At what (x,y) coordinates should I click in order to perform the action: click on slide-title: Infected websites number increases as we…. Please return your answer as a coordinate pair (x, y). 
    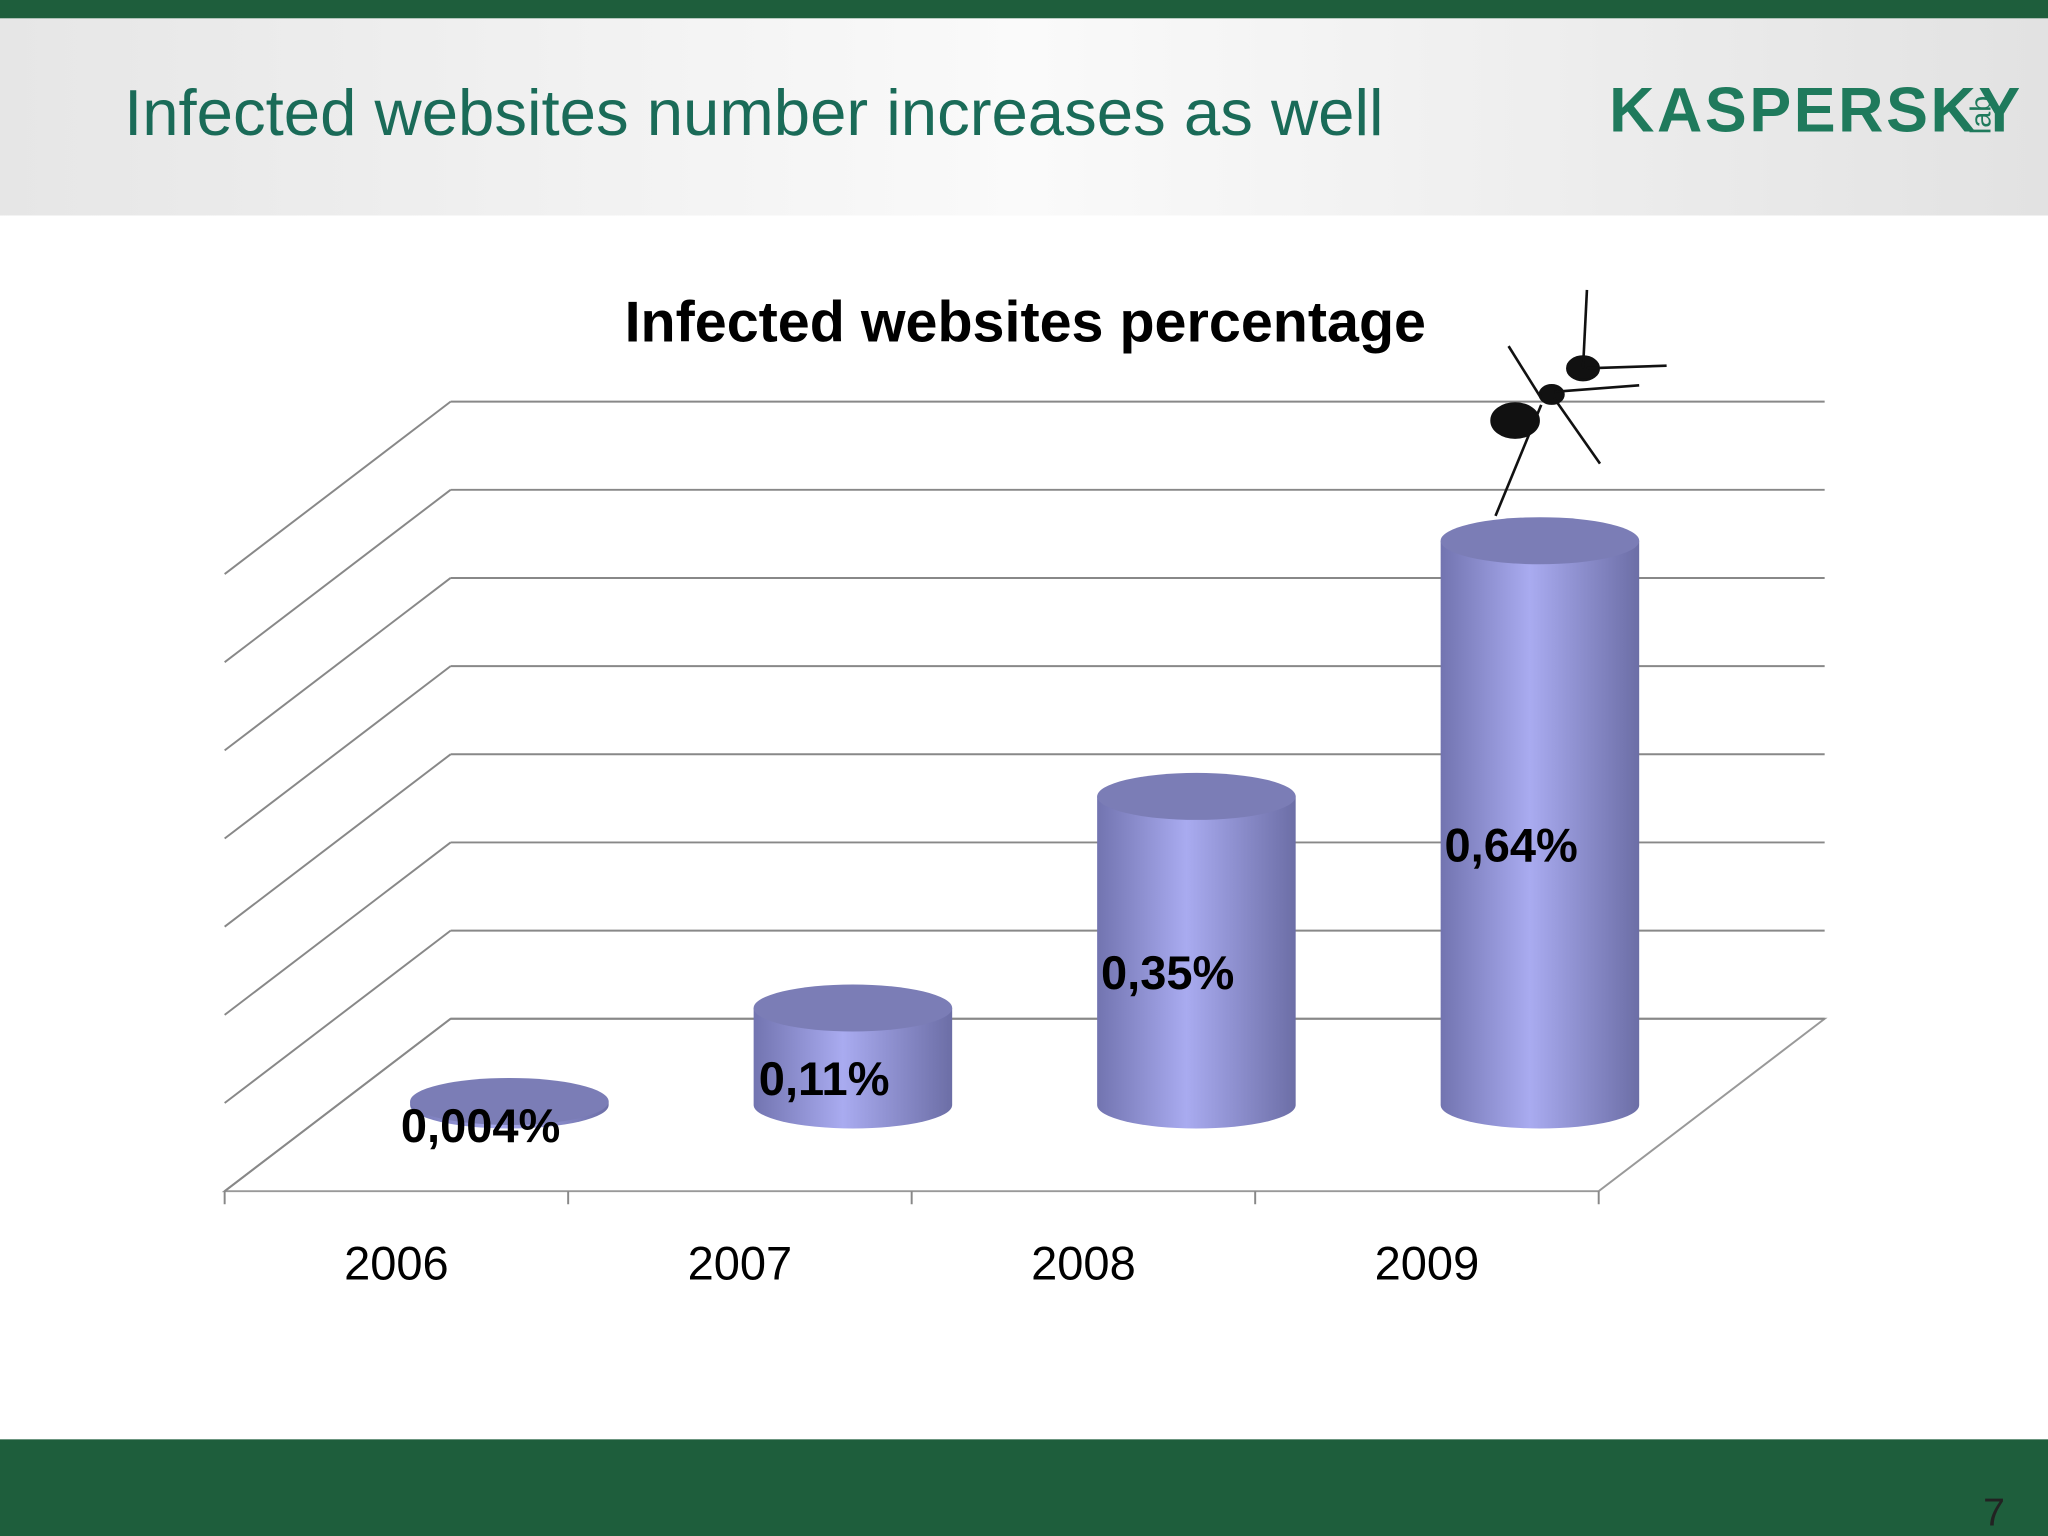
    Looking at the image, I should click on (753, 112).